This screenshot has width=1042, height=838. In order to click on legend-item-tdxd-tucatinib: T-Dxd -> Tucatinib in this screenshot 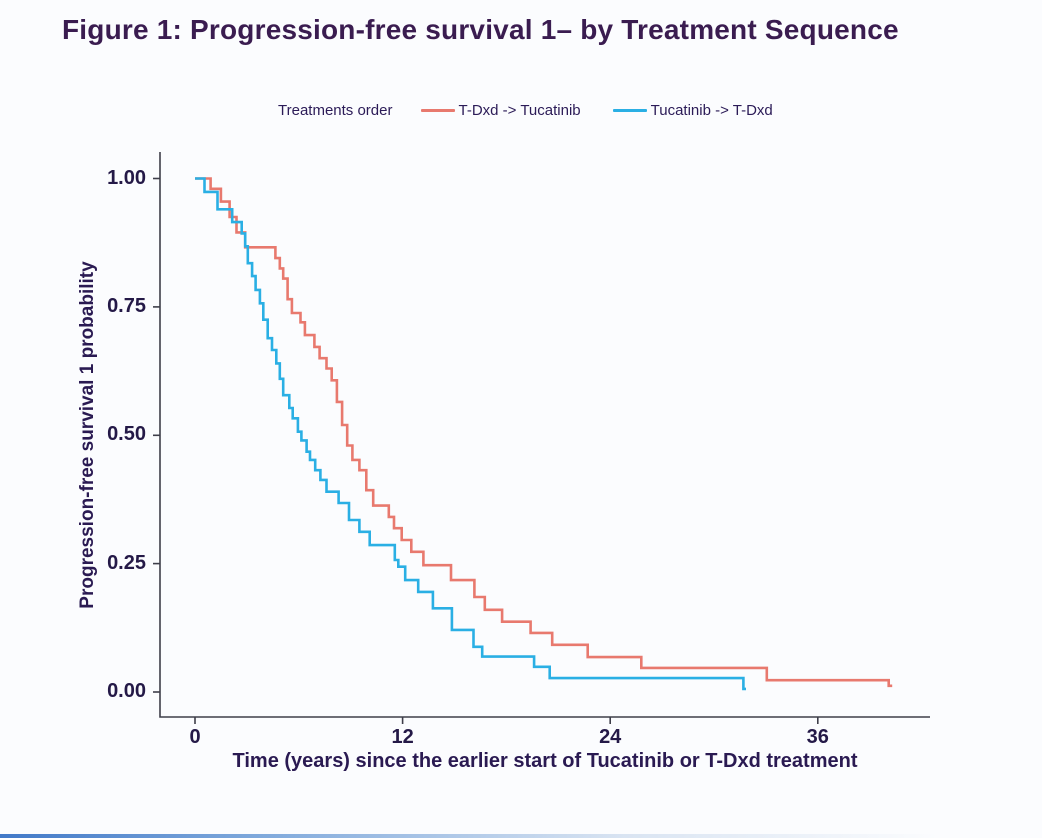, I will do `click(500, 110)`.